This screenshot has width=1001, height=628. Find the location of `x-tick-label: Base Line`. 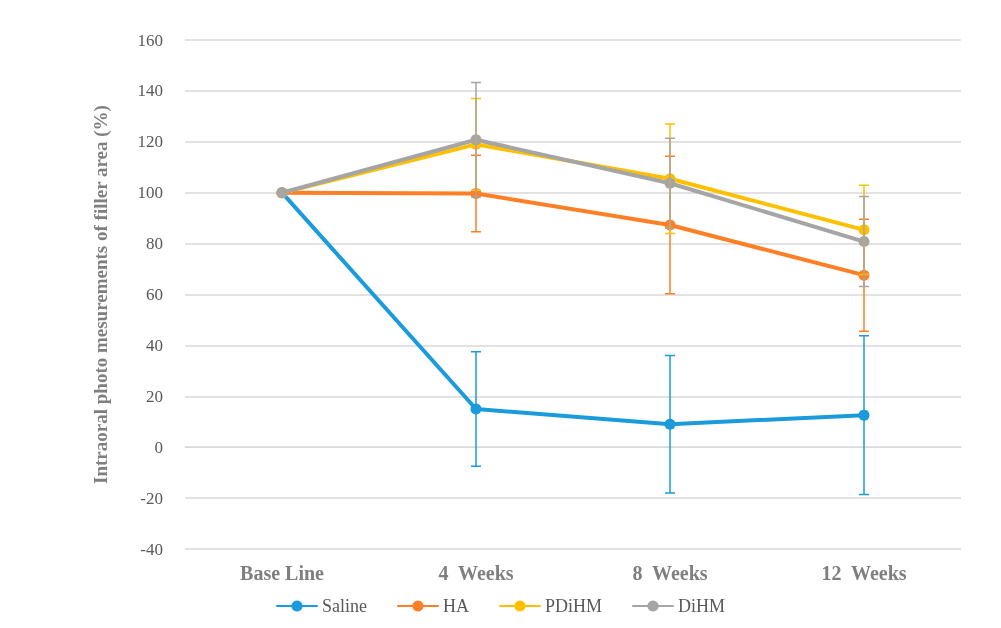

x-tick-label: Base Line is located at coordinates (282, 573).